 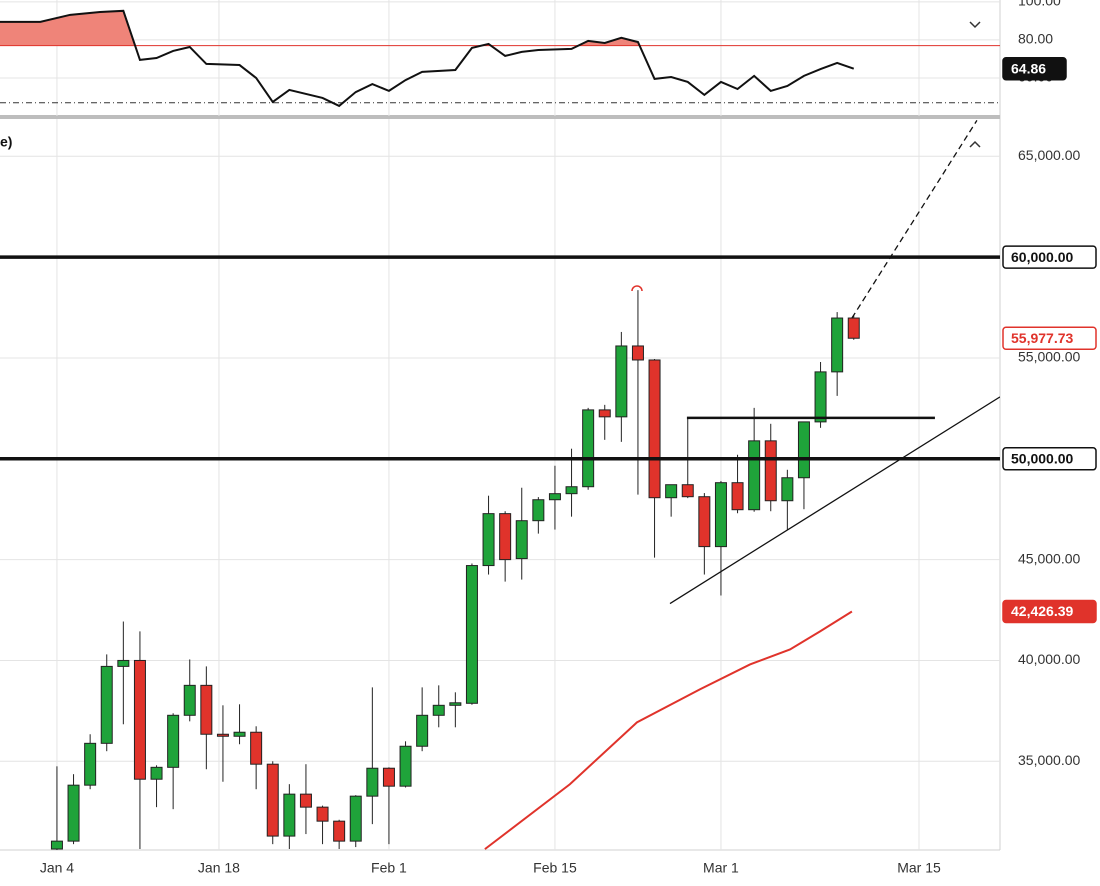 What do you see at coordinates (1049, 558) in the screenshot?
I see `y-tick-label: 45,000.00` at bounding box center [1049, 558].